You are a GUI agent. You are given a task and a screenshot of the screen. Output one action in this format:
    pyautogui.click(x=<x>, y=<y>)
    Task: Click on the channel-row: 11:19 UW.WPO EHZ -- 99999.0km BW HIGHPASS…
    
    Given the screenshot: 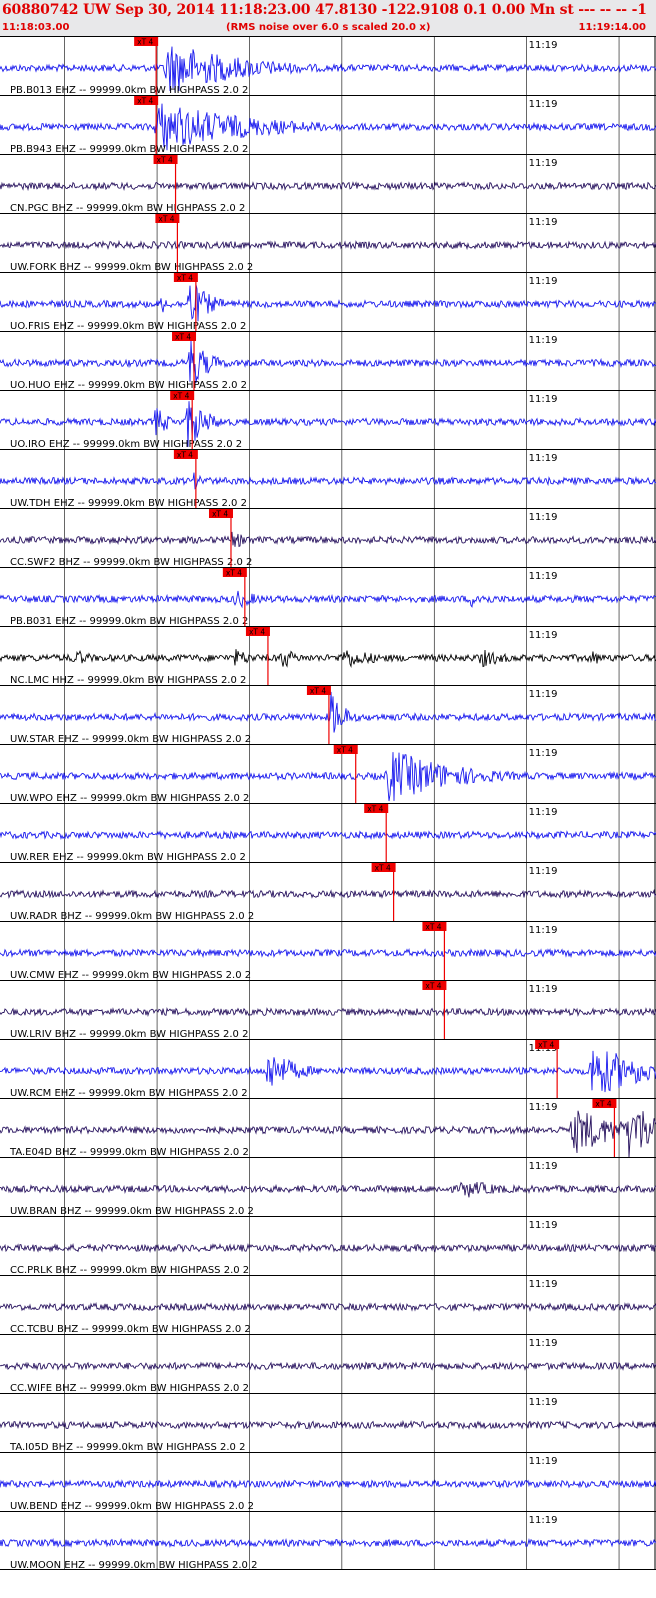 What is the action you would take?
    pyautogui.click(x=328, y=774)
    